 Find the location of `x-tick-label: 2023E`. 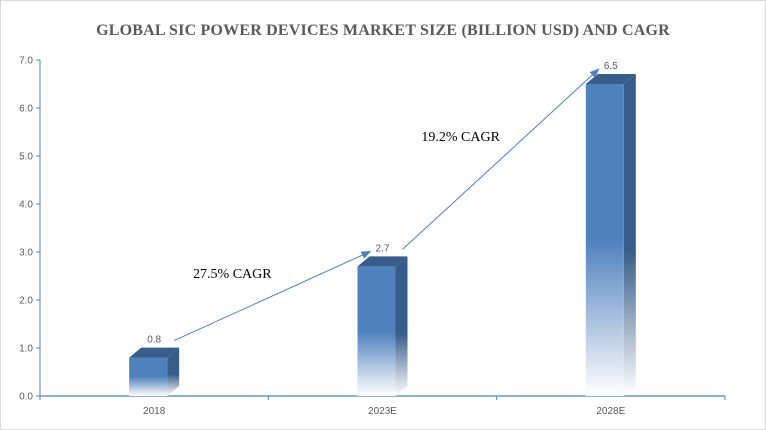

x-tick-label: 2023E is located at coordinates (382, 411).